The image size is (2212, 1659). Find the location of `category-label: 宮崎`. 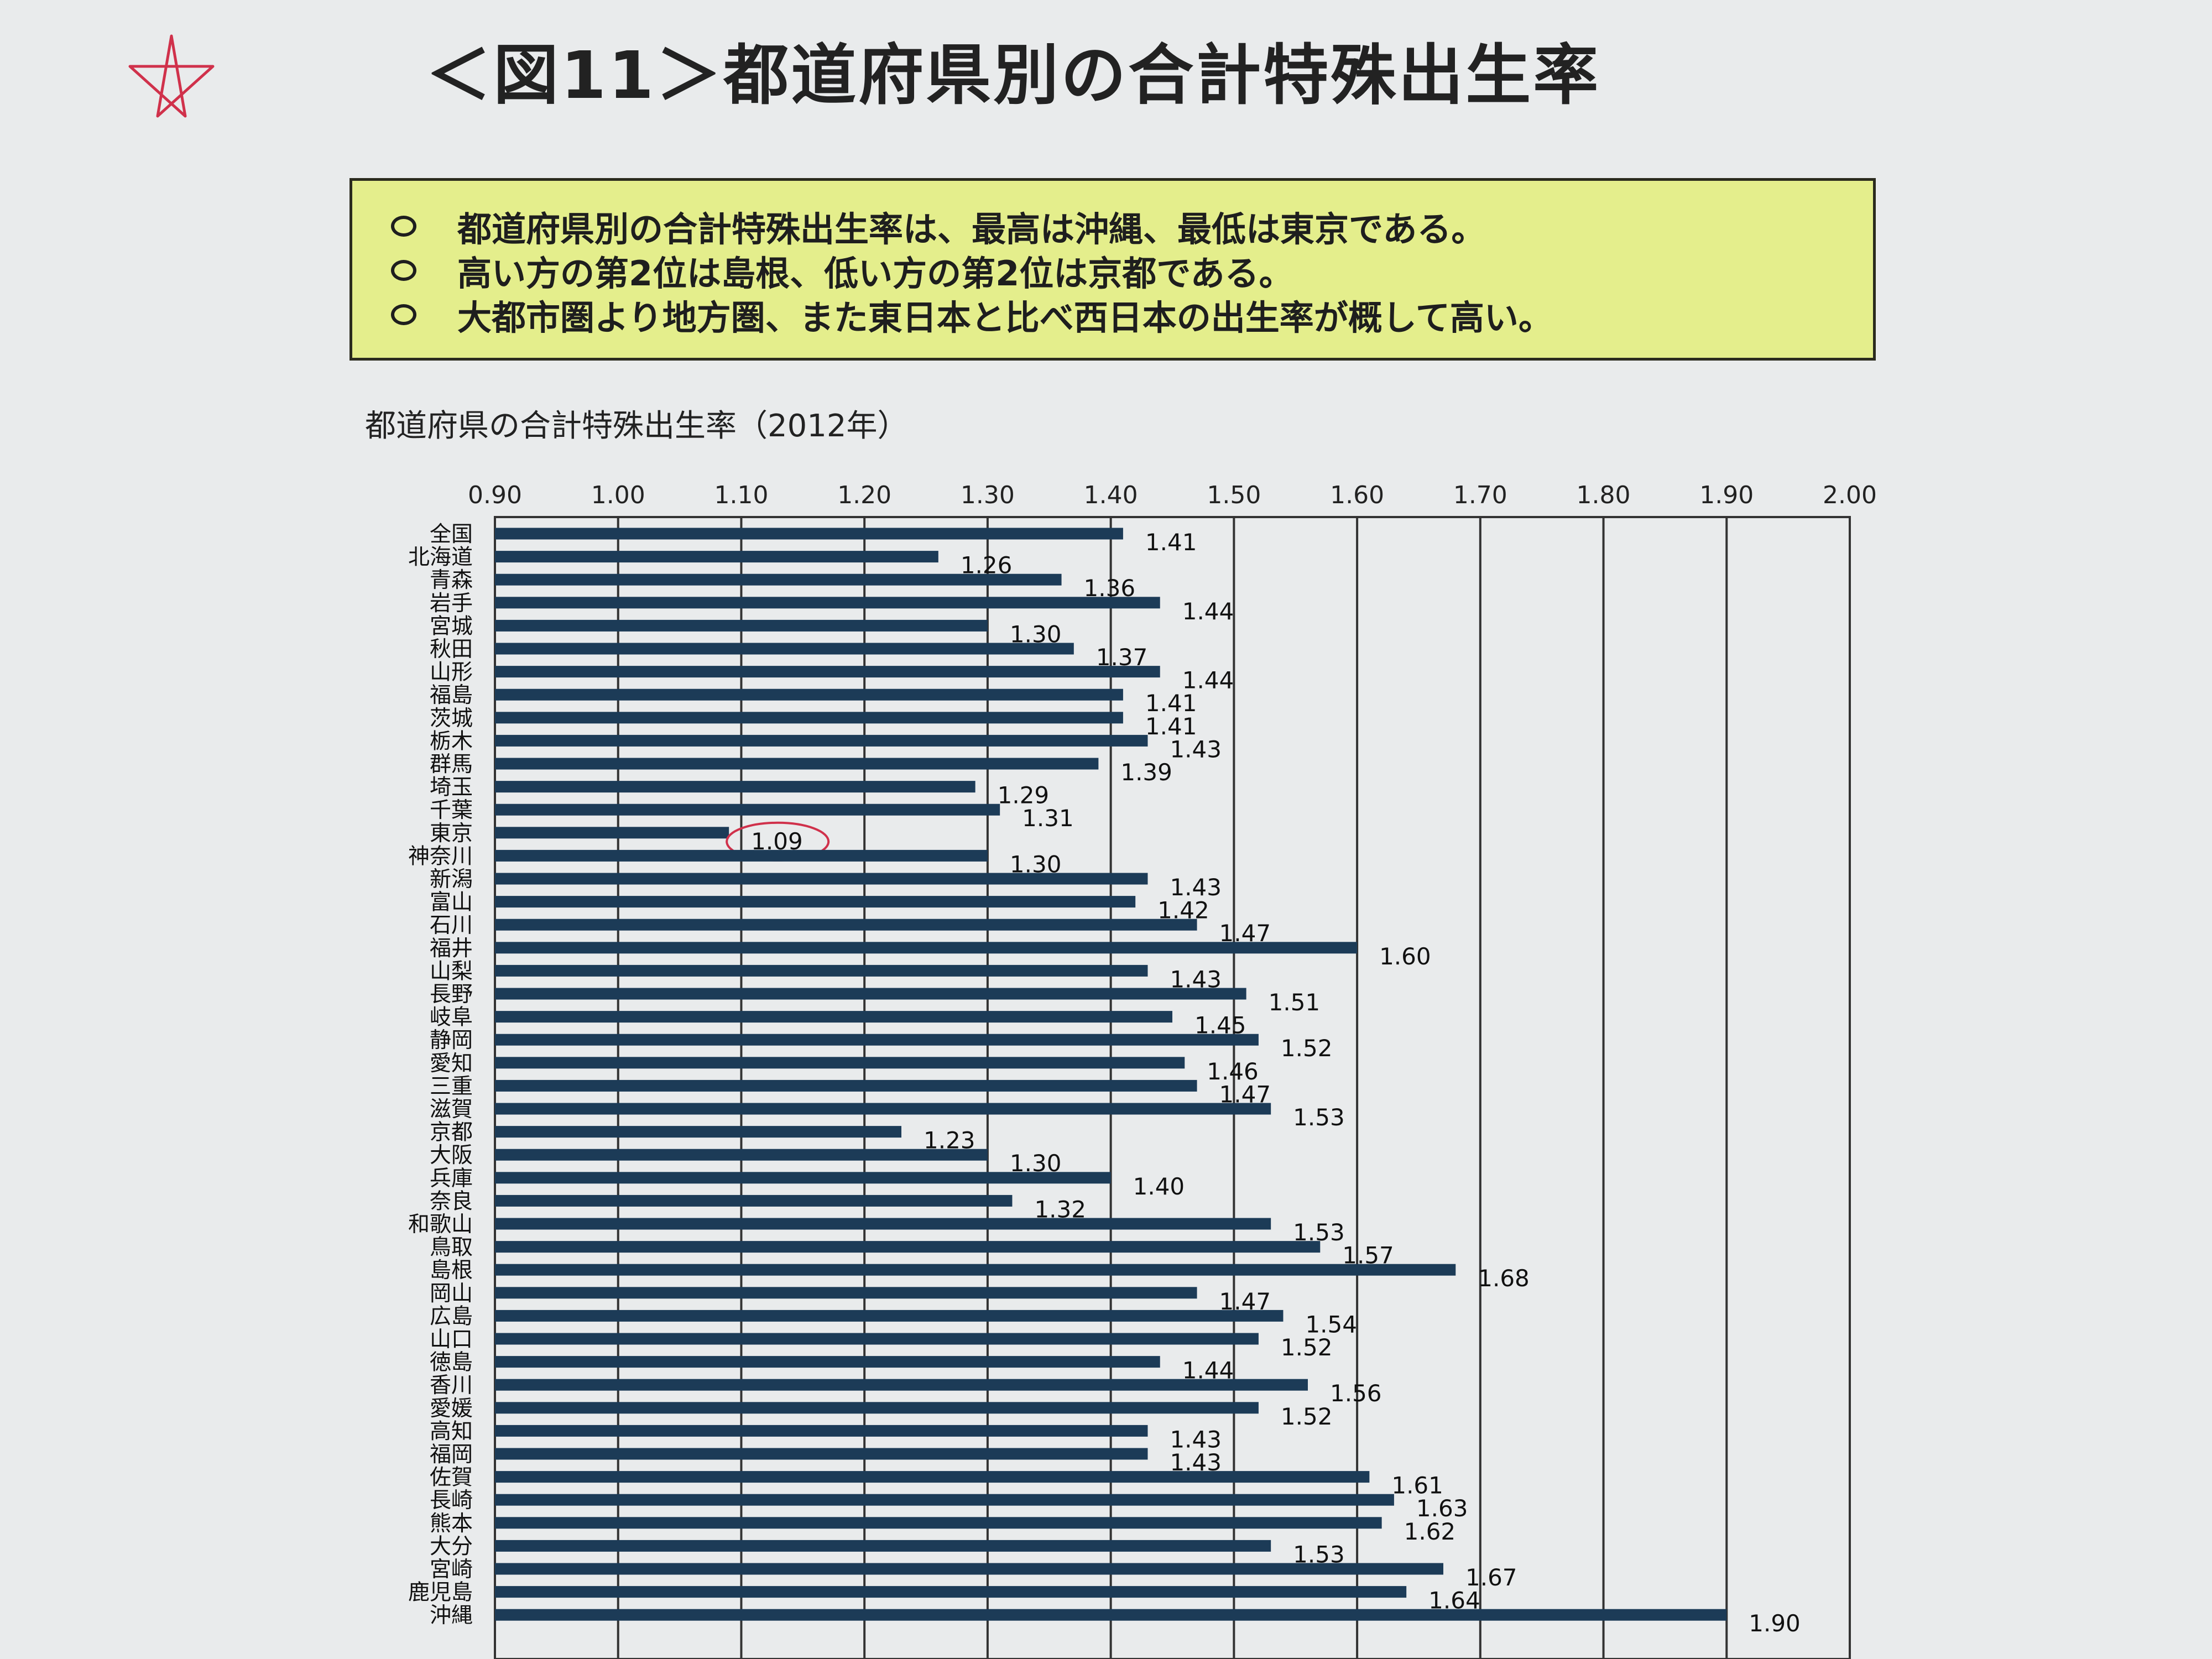

category-label: 宮崎 is located at coordinates (452, 1570).